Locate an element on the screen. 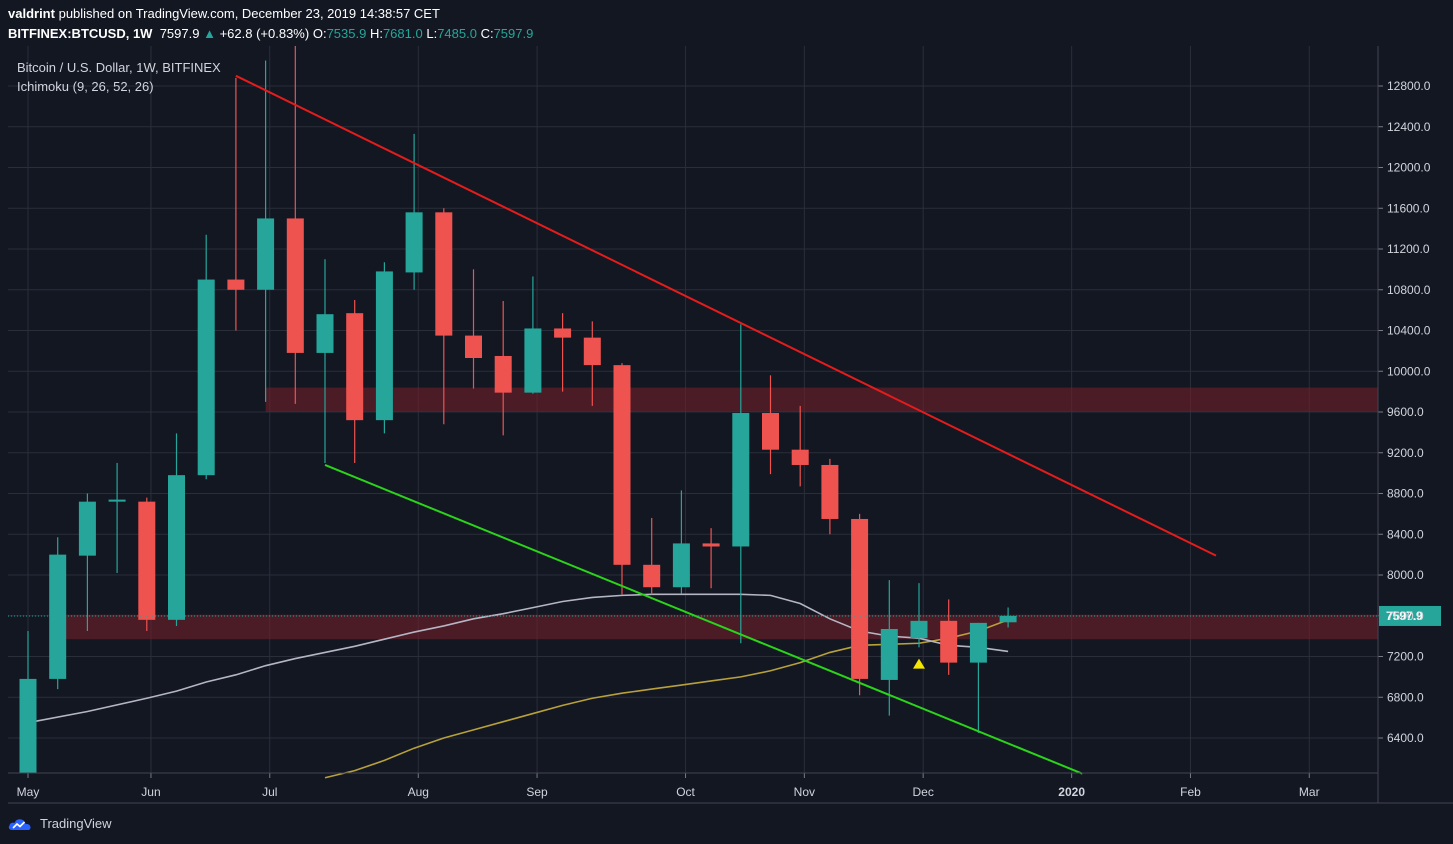  y-tick-label: 10000.0 is located at coordinates (1409, 371).